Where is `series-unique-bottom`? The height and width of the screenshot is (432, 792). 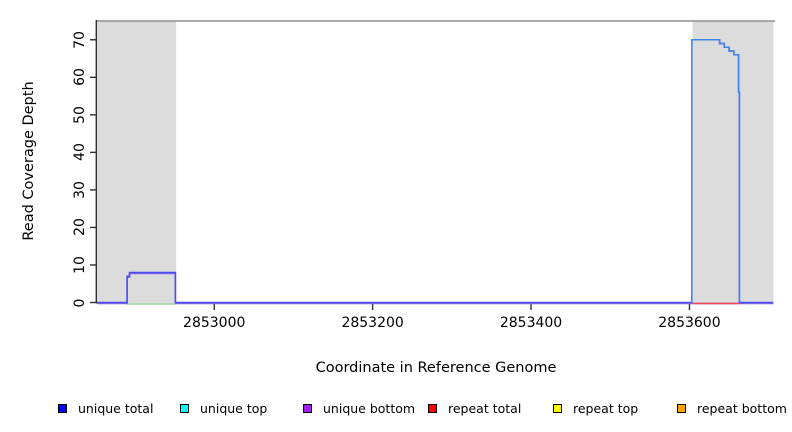
series-unique-bottom is located at coordinates (435, 288).